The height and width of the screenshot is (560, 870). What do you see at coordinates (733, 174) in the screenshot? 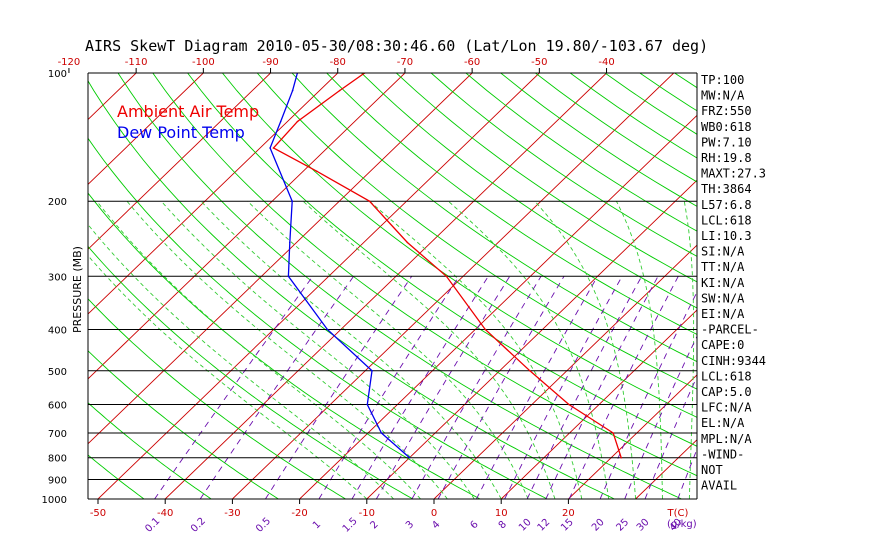
I see `side-panel-entry: MAXT:27.3` at bounding box center [733, 174].